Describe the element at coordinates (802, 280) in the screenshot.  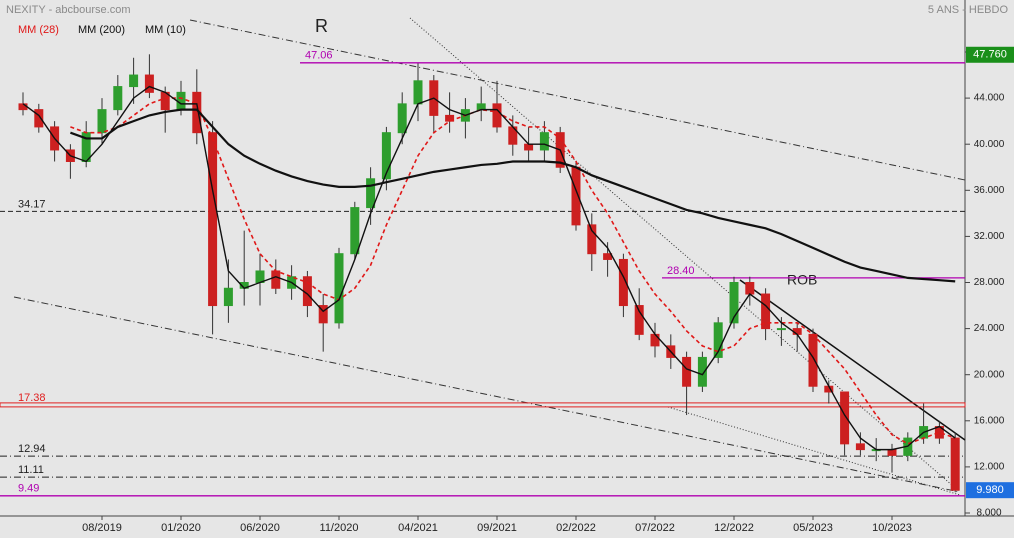
I see `annotation: ROB` at that location.